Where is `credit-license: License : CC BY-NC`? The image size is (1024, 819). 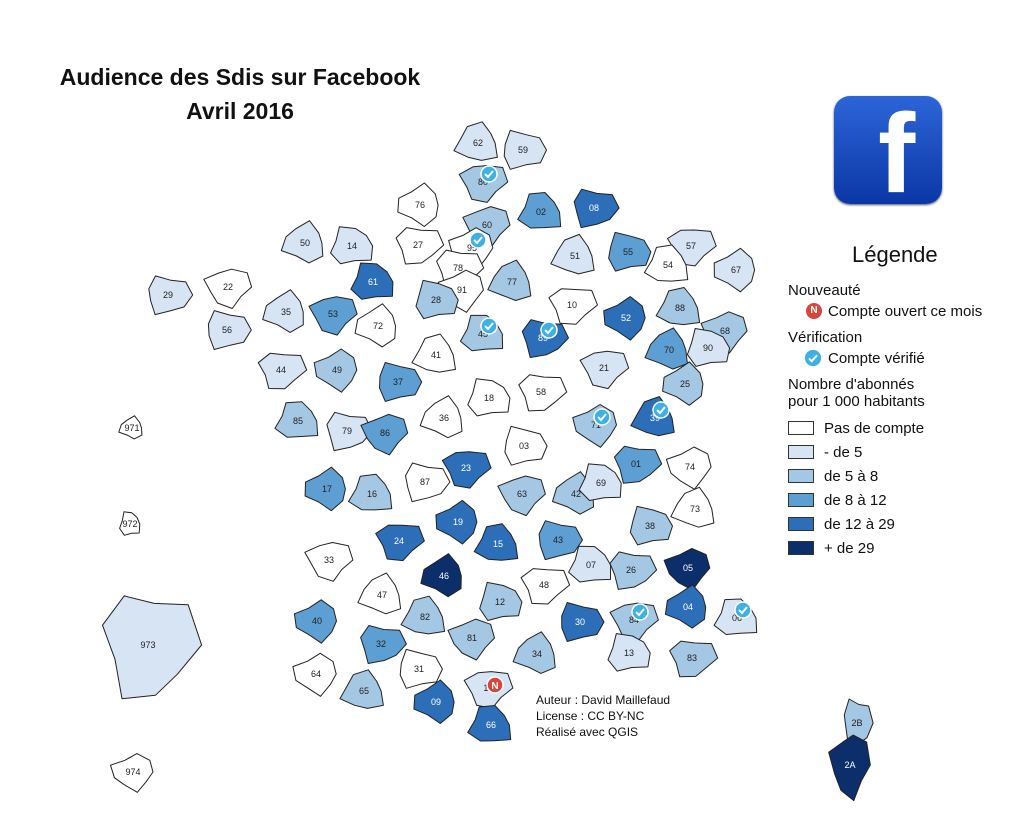
credit-license: License : CC BY-NC is located at coordinates (590, 716).